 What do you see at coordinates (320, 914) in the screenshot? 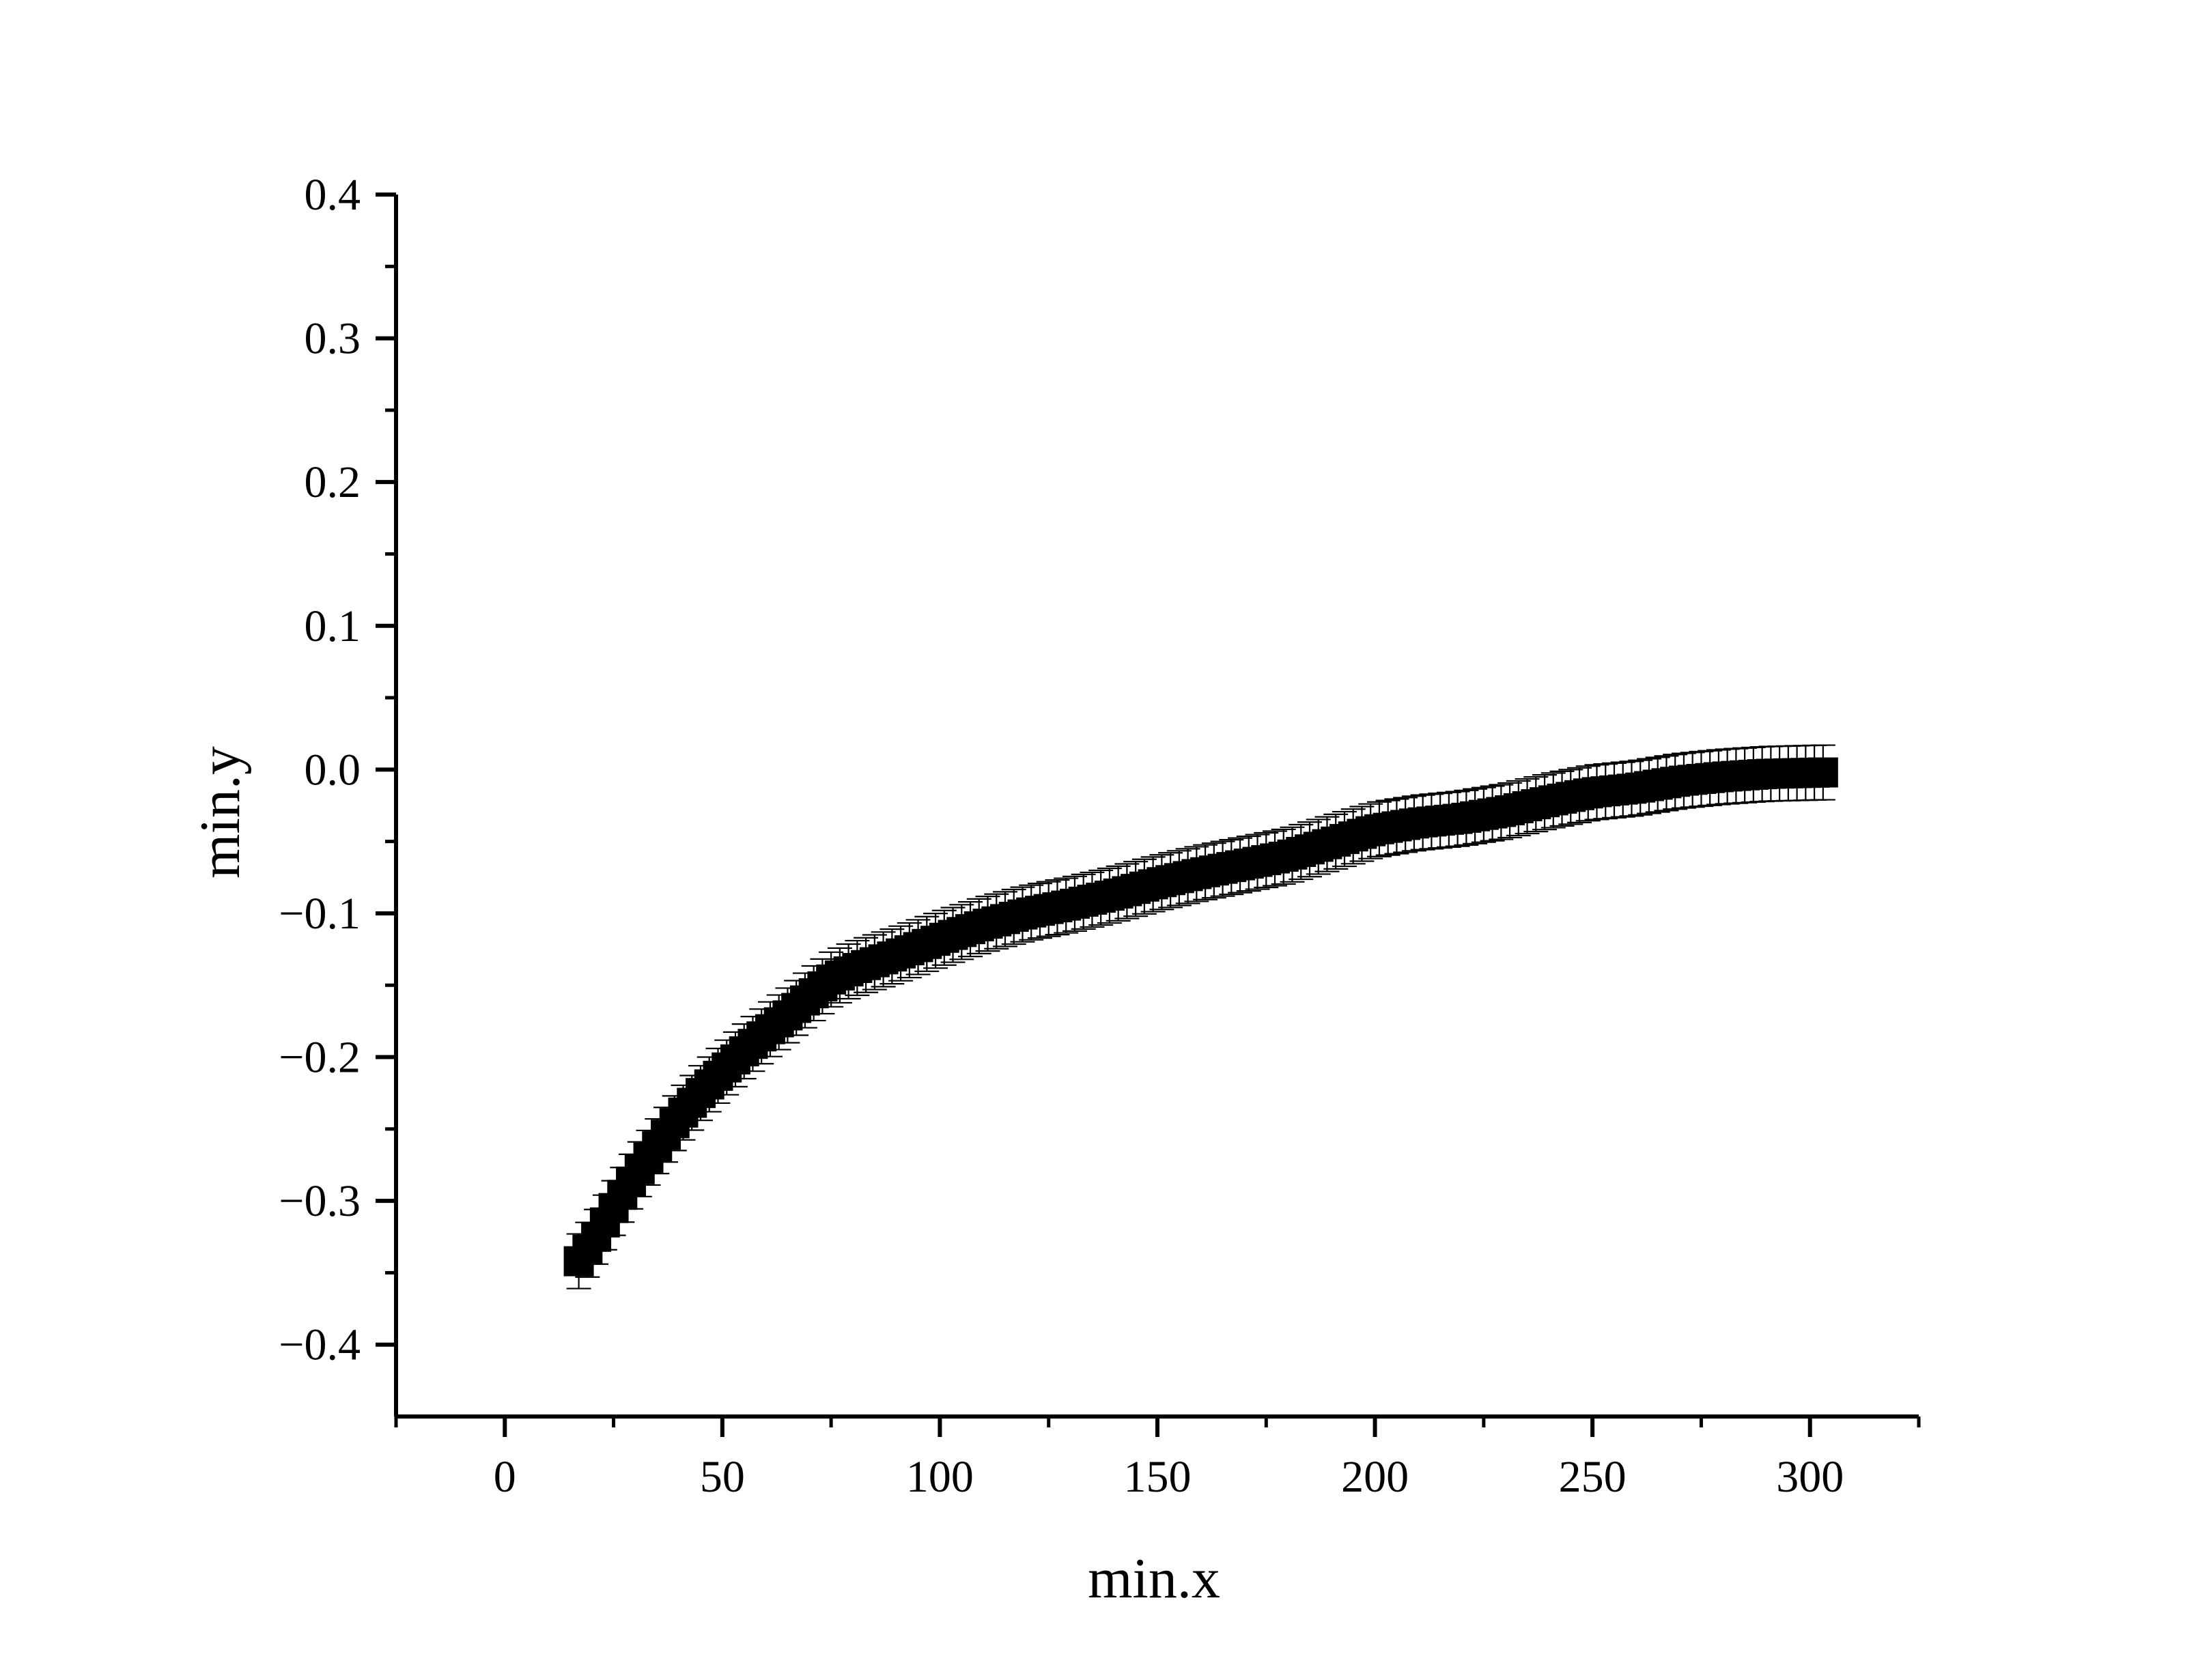
I see `y-tick-label: −0.1` at bounding box center [320, 914].